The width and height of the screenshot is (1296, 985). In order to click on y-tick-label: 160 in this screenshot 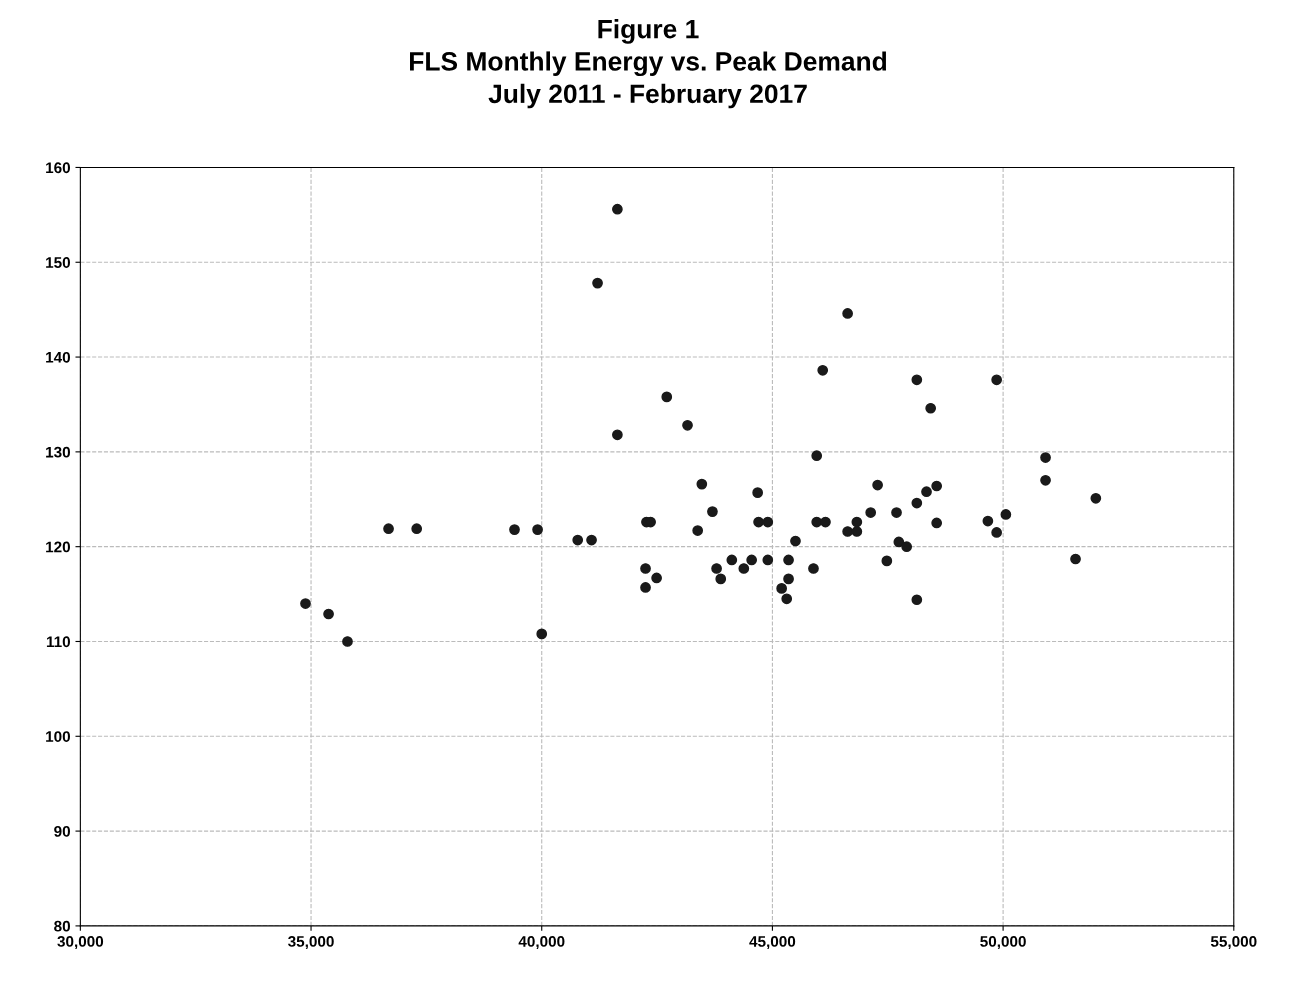, I will do `click(58, 168)`.